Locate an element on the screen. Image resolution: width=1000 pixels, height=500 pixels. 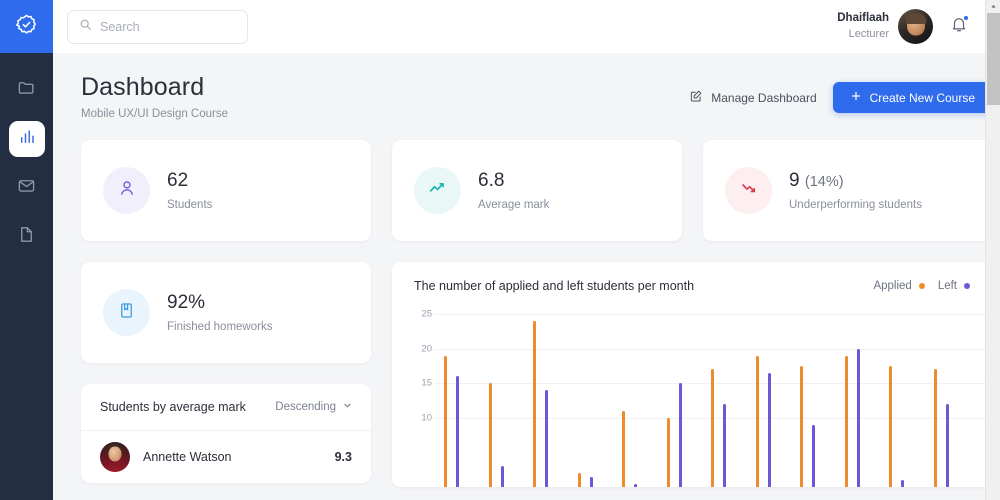
create-new-course-button: Create New Course is located at coordinates (912, 97).